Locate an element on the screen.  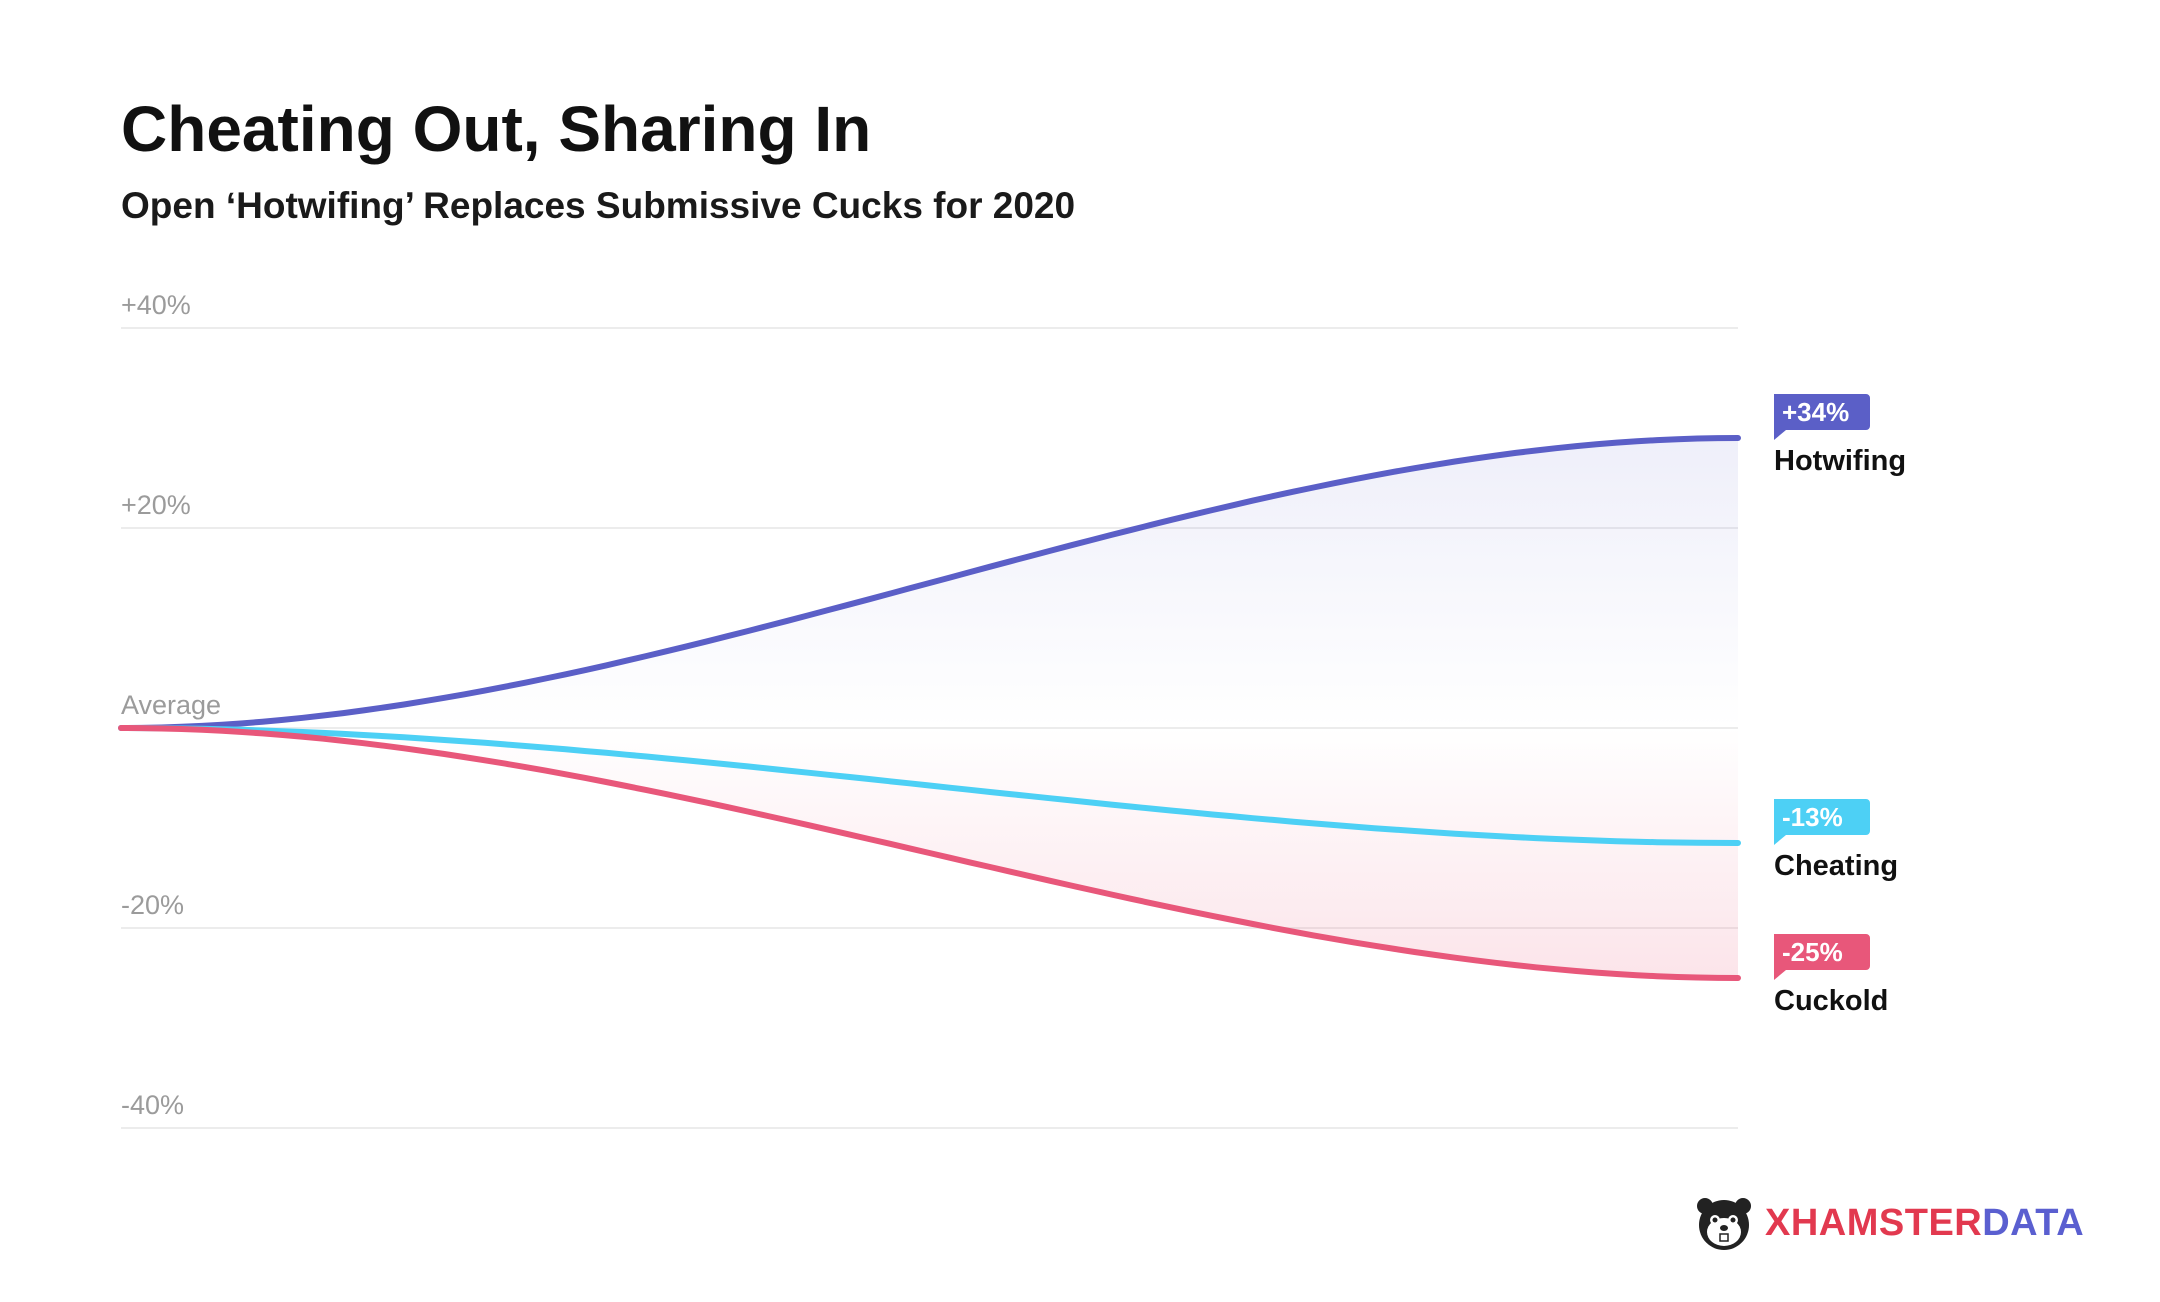
brand-logo: XHAMSTERDATA is located at coordinates (1888, 1223).